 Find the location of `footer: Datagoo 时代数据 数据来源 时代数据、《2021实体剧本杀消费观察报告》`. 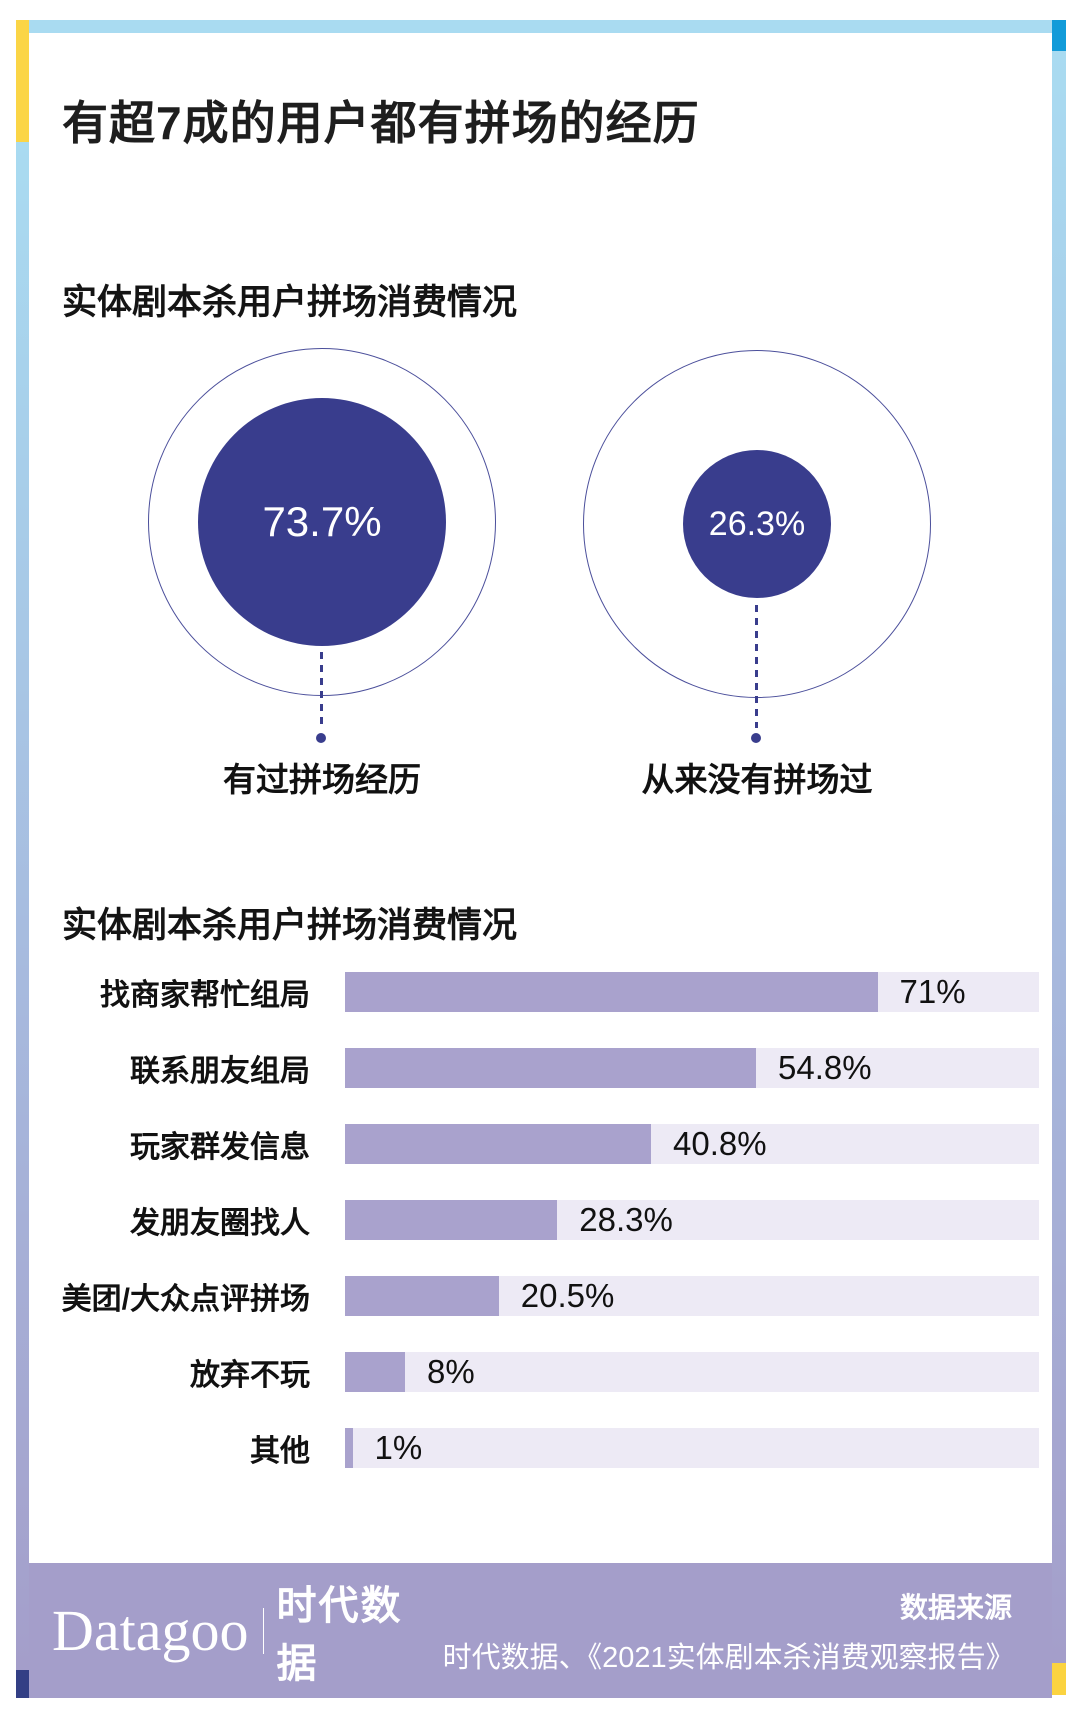

footer: Datagoo 时代数据 数据来源 时代数据、《2021实体剧本杀消费观察报告》 is located at coordinates (540, 1630).